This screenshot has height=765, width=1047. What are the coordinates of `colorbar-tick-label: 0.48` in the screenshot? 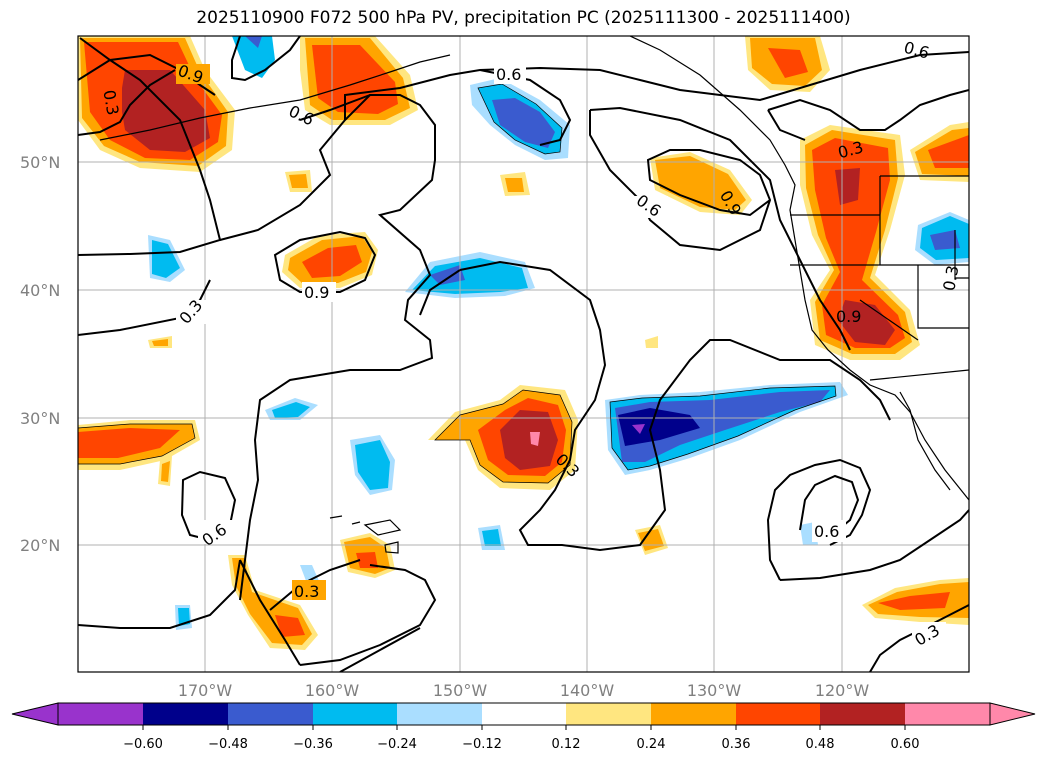 It's located at (820, 744).